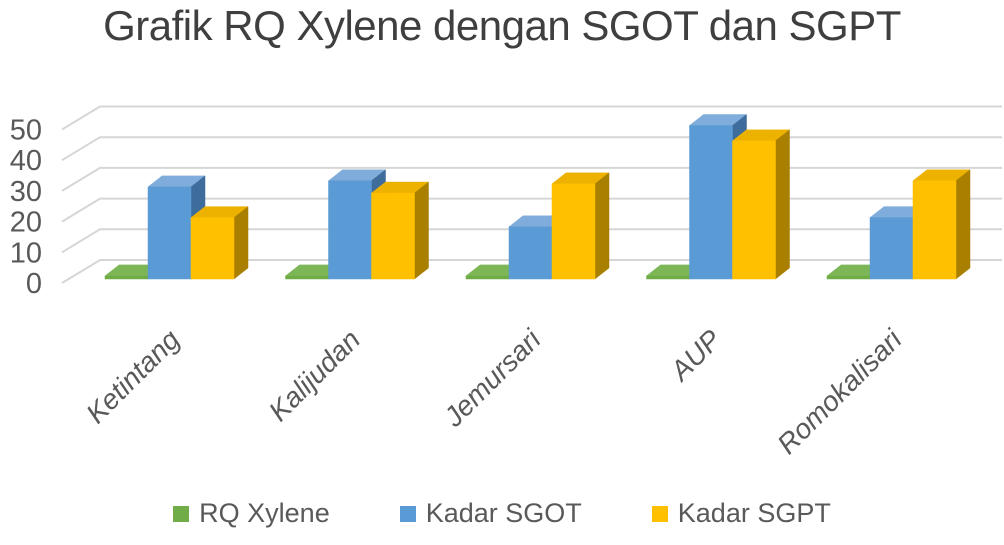 The width and height of the screenshot is (1004, 545). I want to click on legend-label: Kadar SGPT, so click(754, 513).